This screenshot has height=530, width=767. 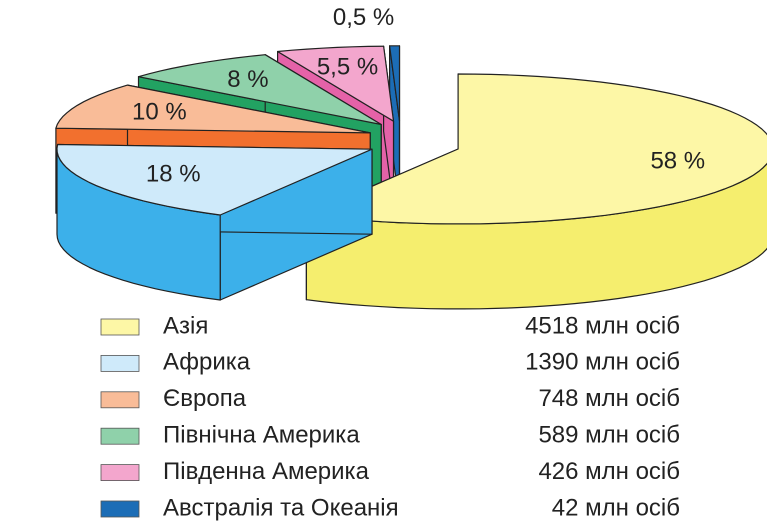 What do you see at coordinates (602, 362) in the screenshot?
I see `legend-population: 1390 млн осіб` at bounding box center [602, 362].